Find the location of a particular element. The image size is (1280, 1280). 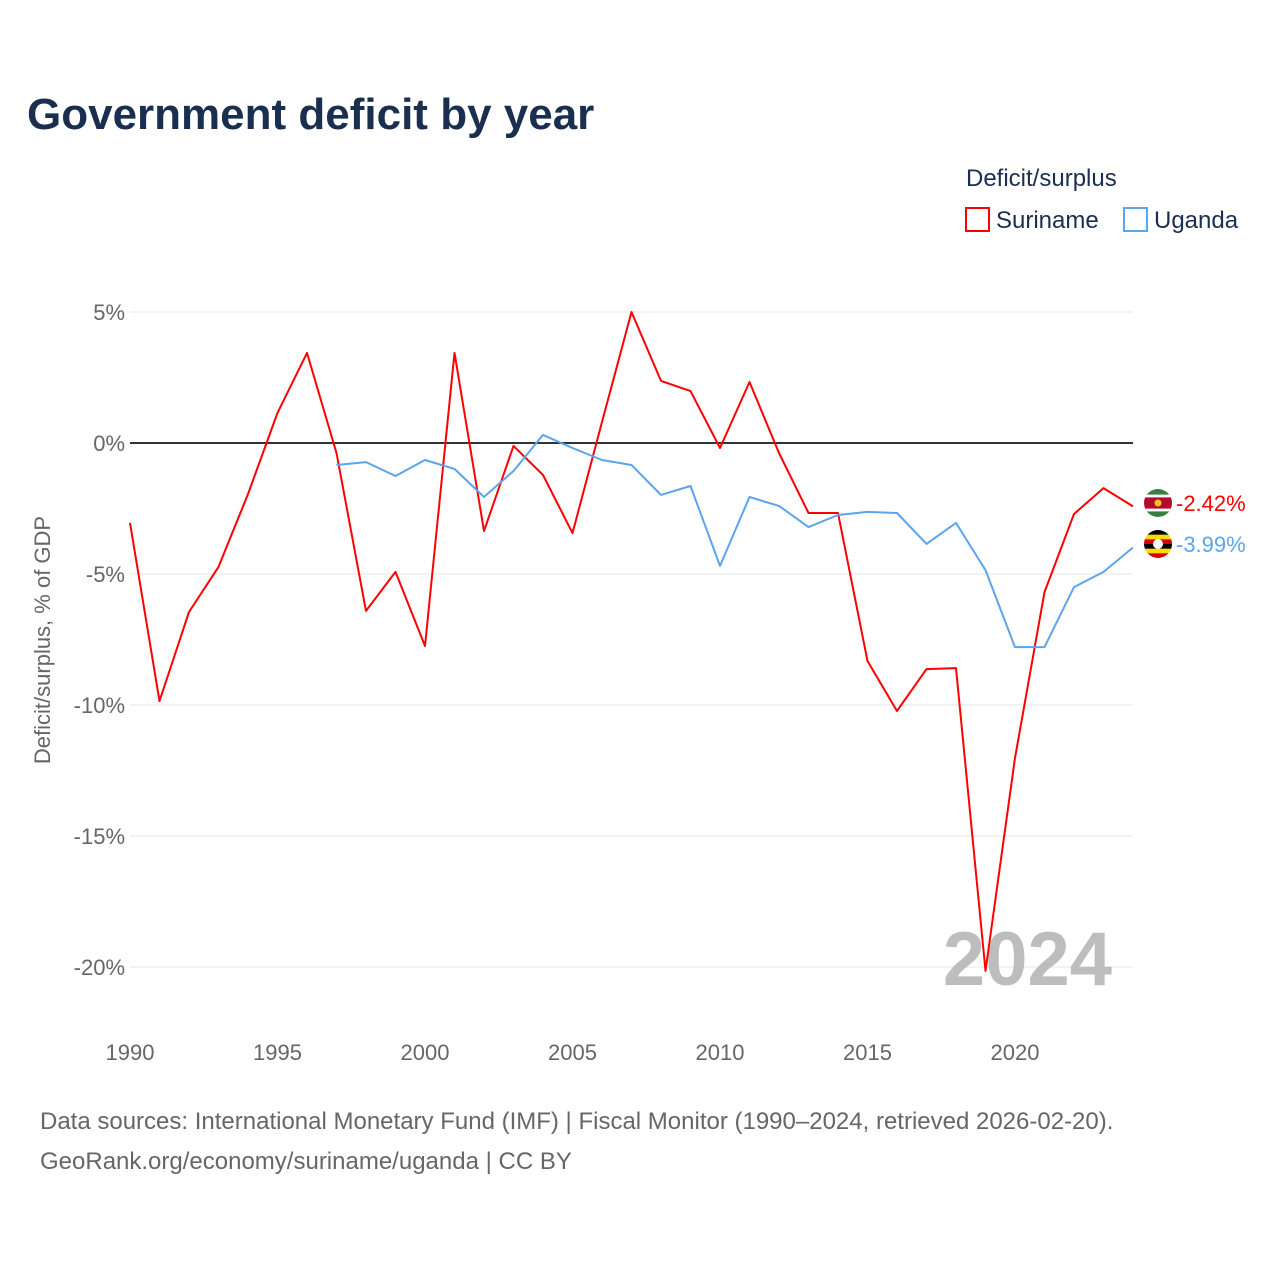

y-tick-label: -5% is located at coordinates (105, 574).